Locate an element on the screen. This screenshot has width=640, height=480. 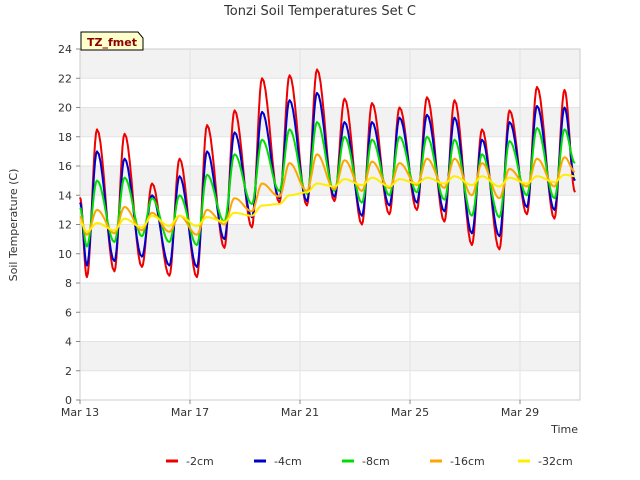
legend-label: -8cm is located at coordinates (376, 461).